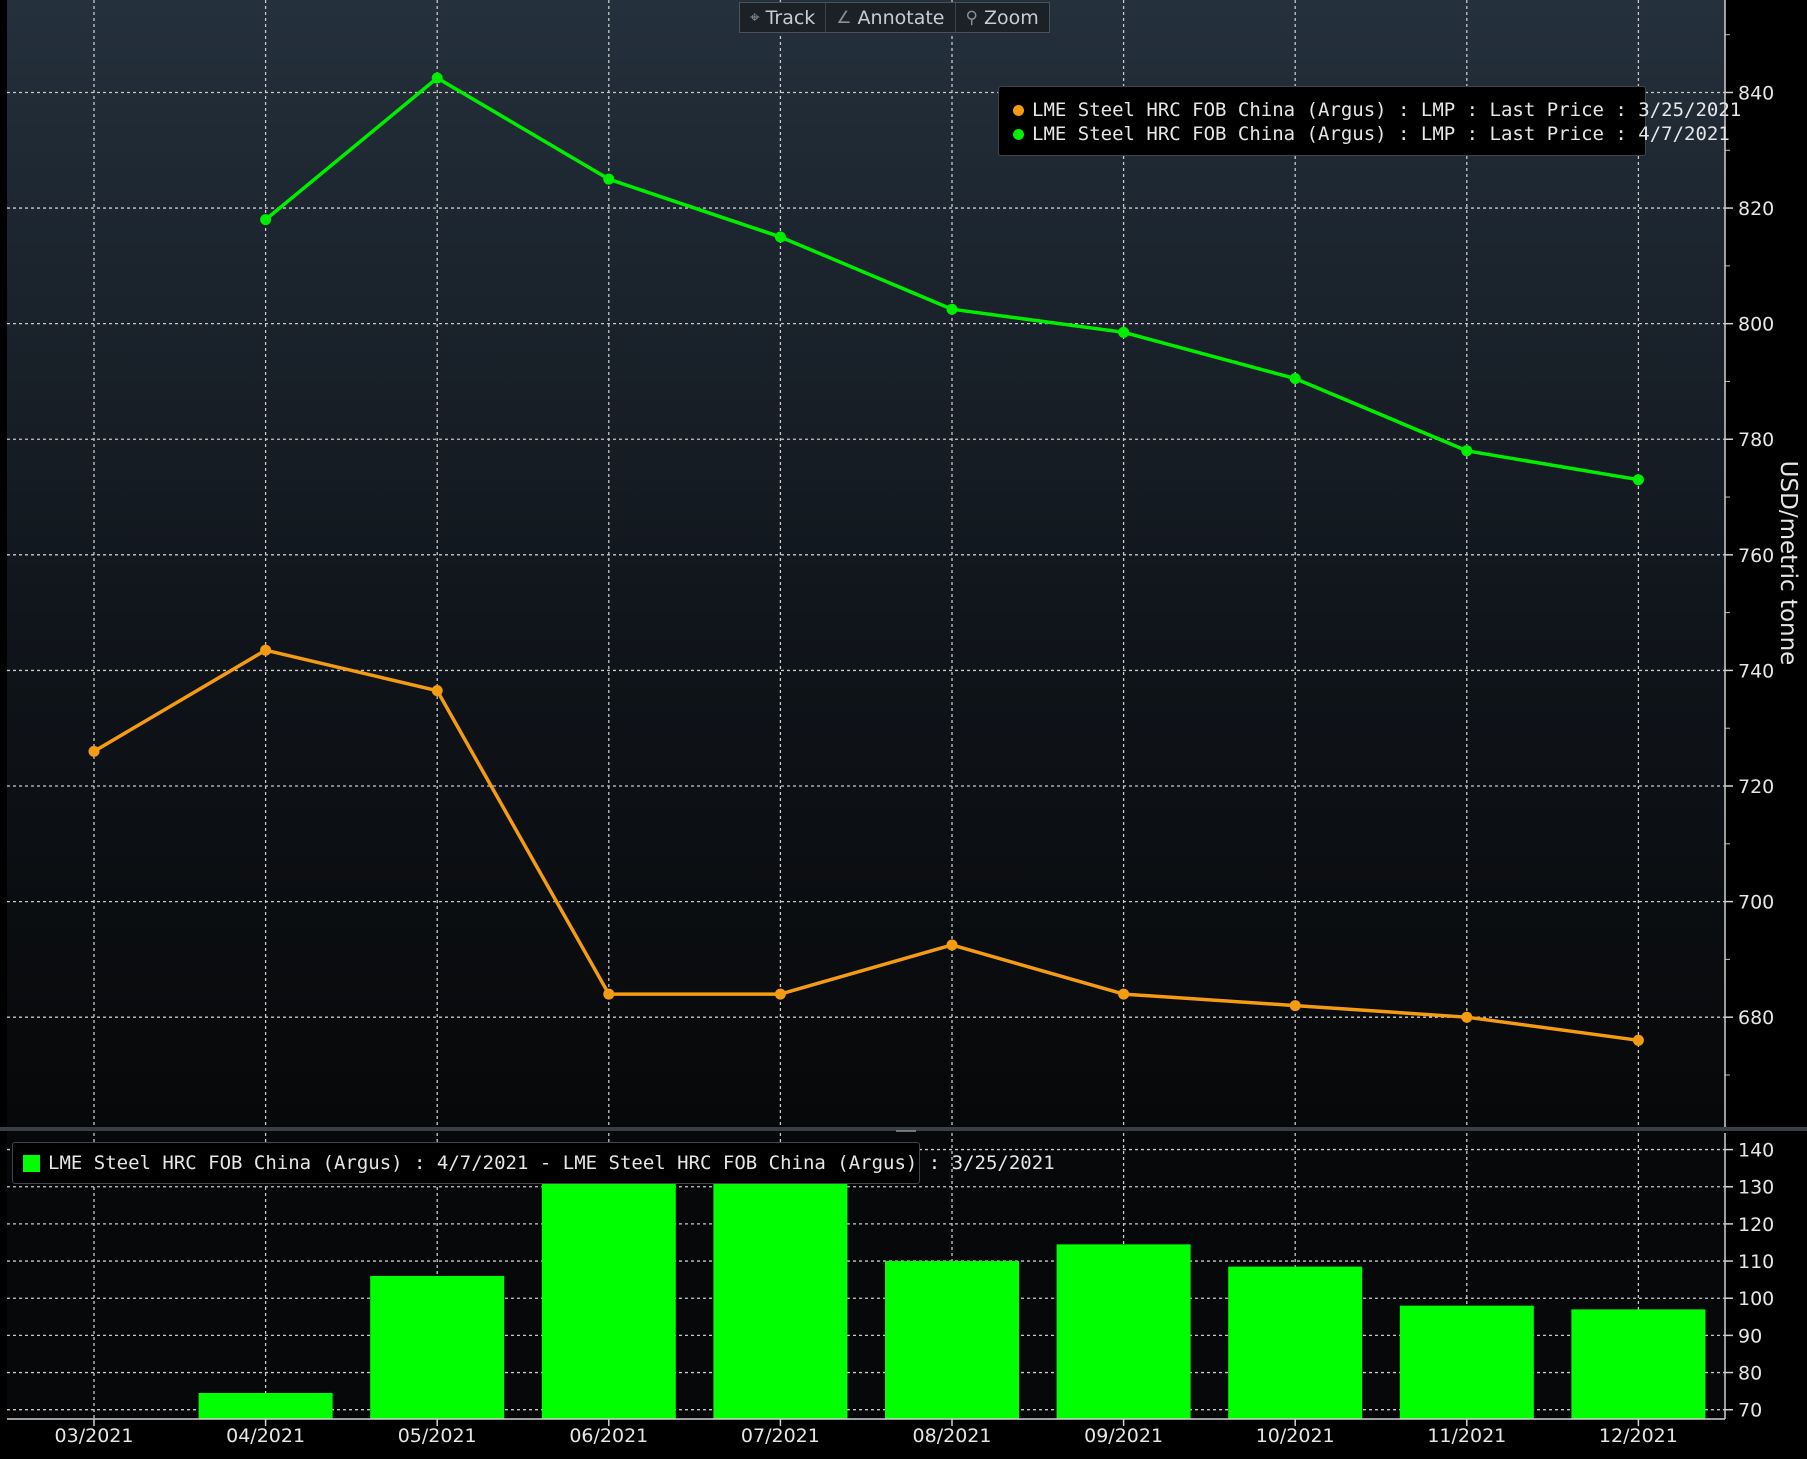 Image resolution: width=1807 pixels, height=1459 pixels. I want to click on track-button: ⌖ Track, so click(783, 17).